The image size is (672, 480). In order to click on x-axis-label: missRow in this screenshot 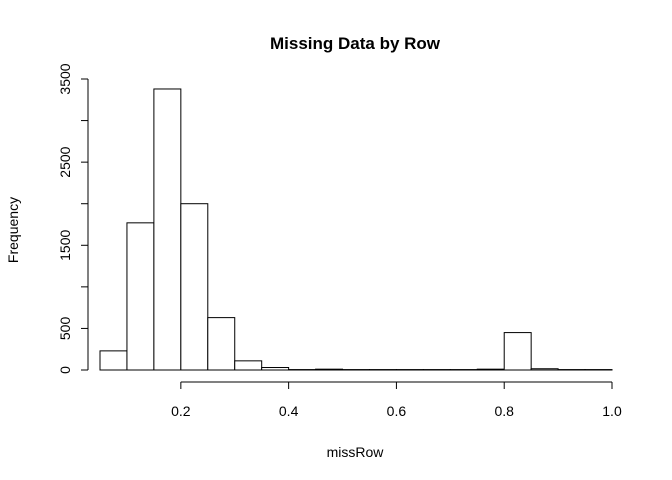, I will do `click(356, 452)`.